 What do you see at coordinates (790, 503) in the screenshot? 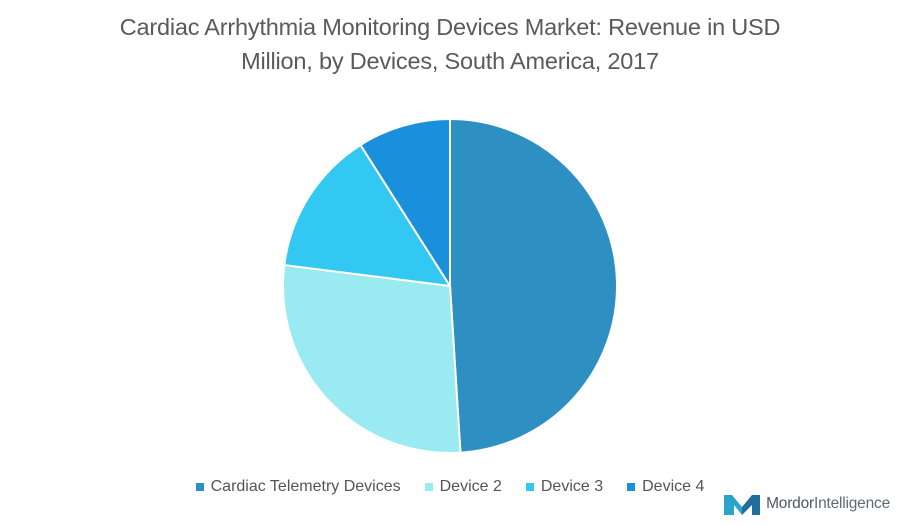
I see `logo-text-mordor: Mordor` at bounding box center [790, 503].